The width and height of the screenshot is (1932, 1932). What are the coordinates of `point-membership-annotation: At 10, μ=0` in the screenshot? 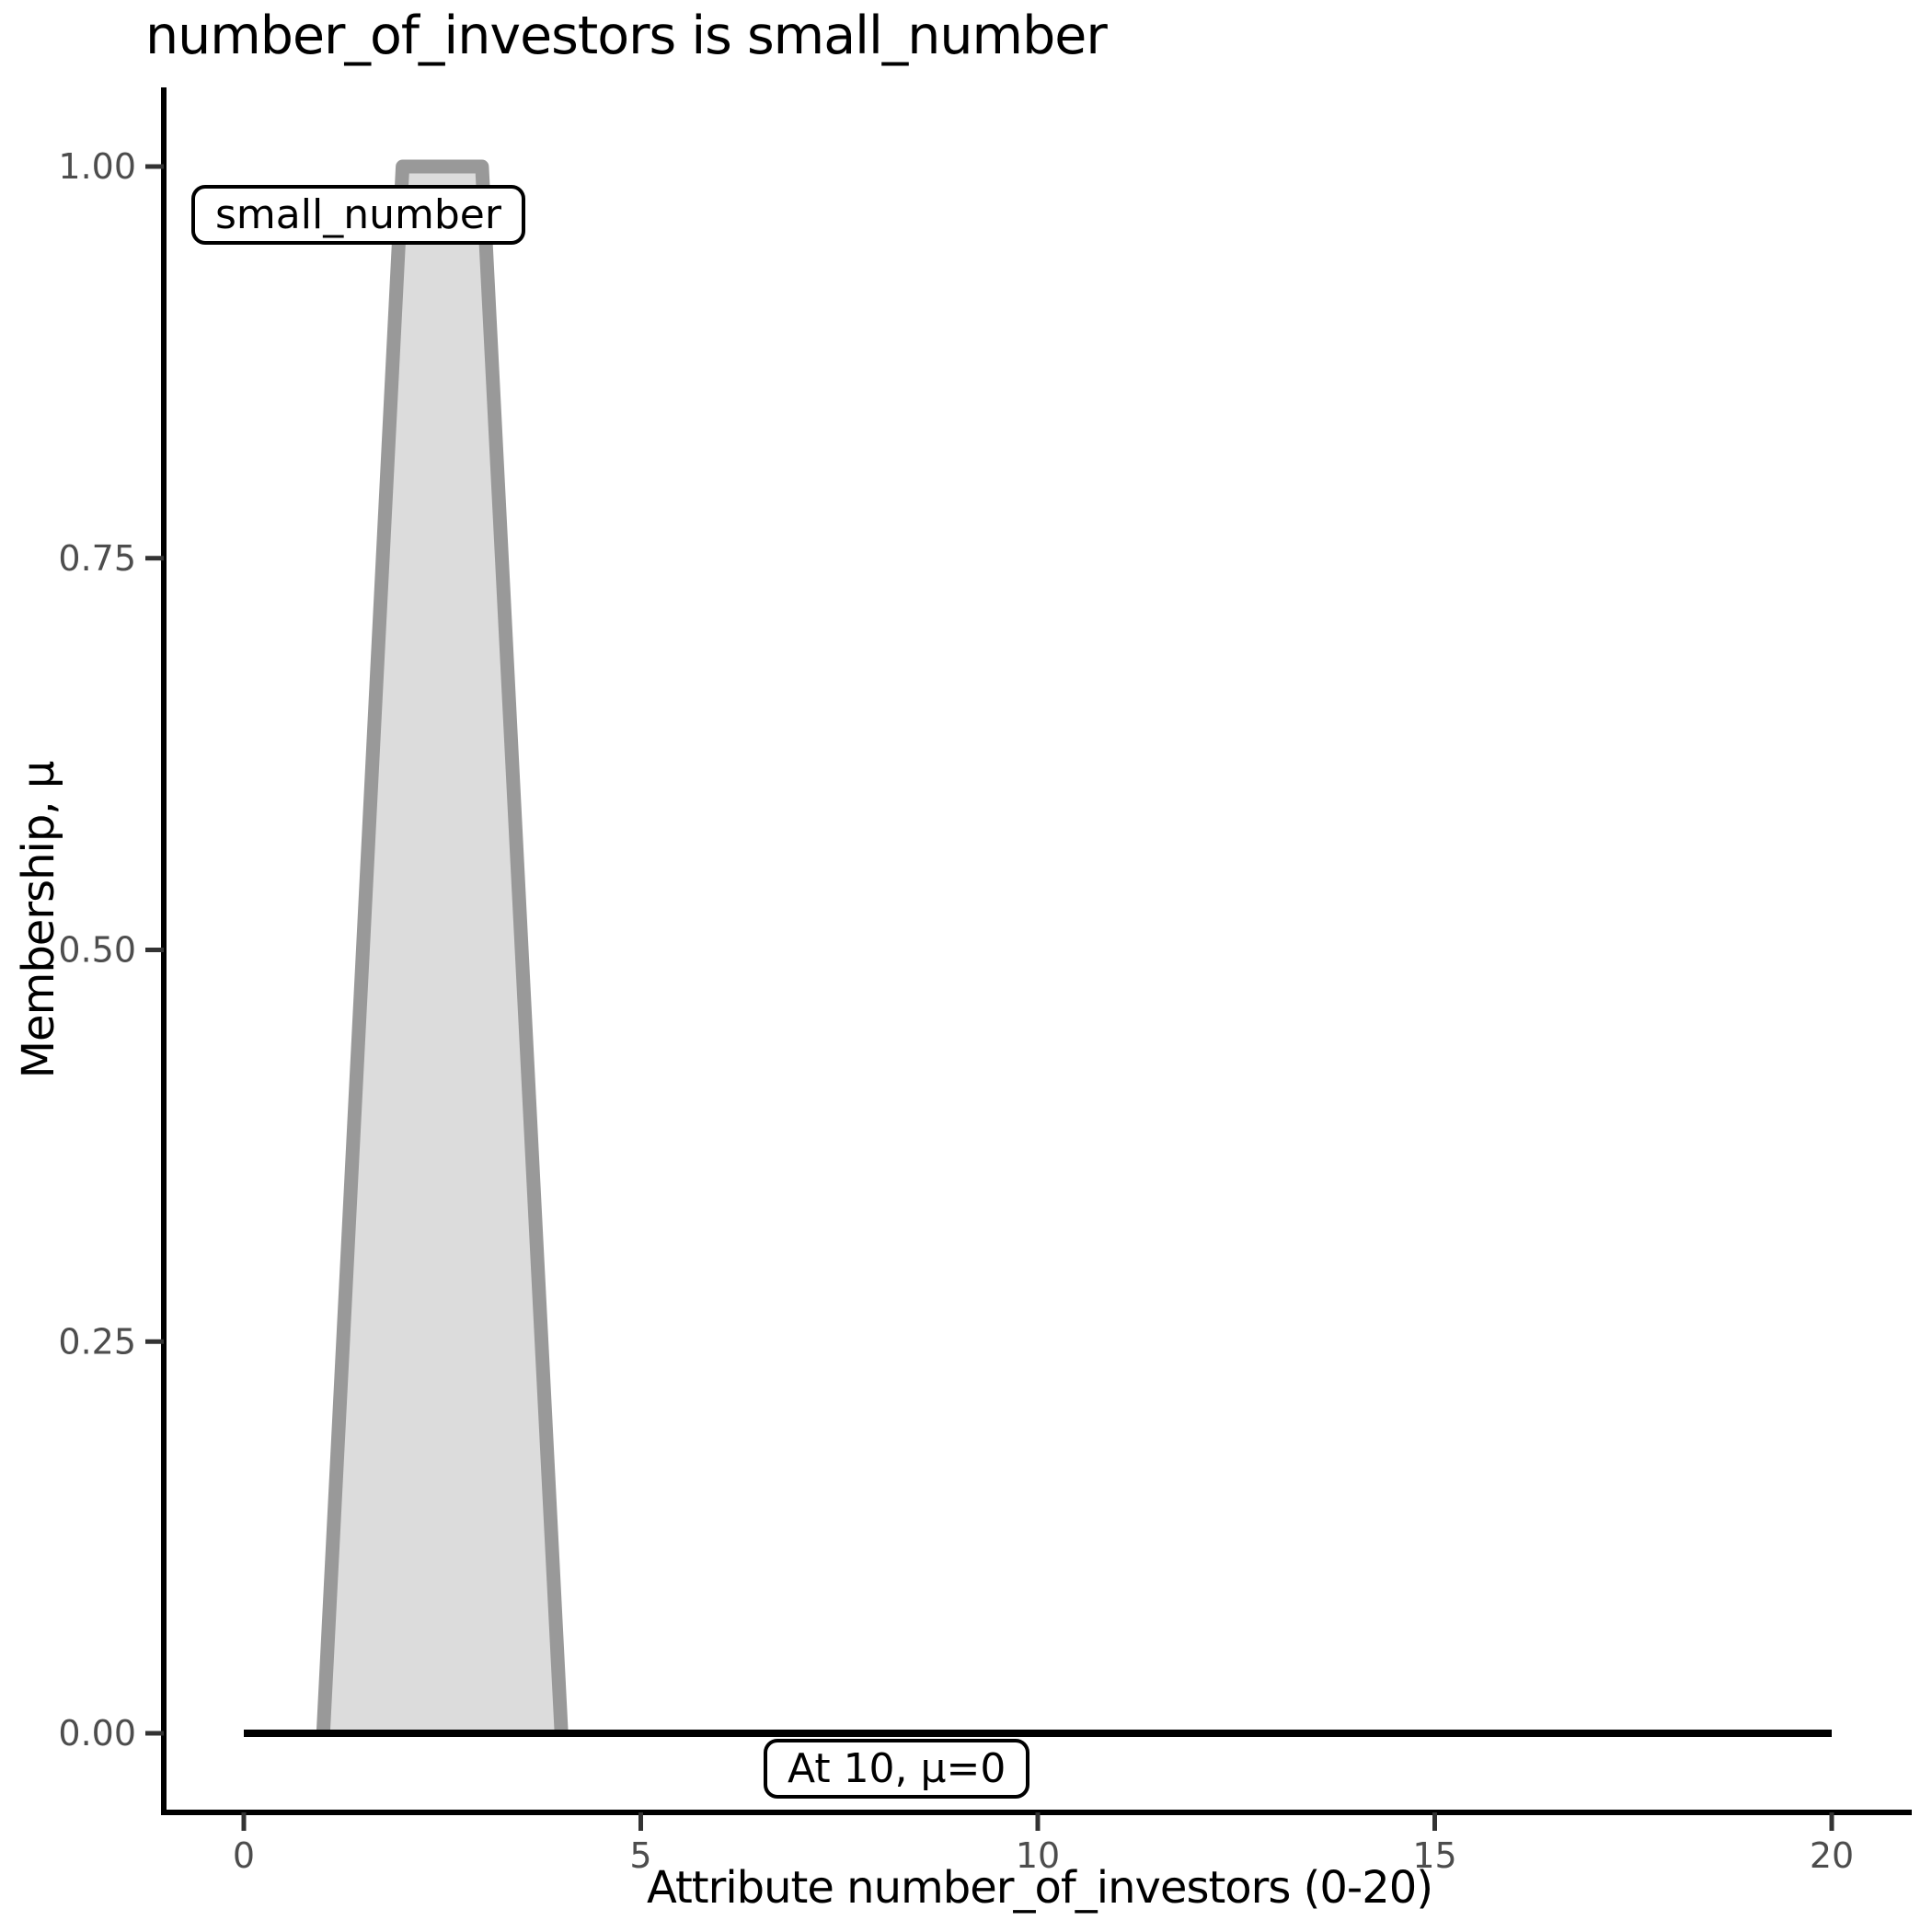 It's located at (897, 1769).